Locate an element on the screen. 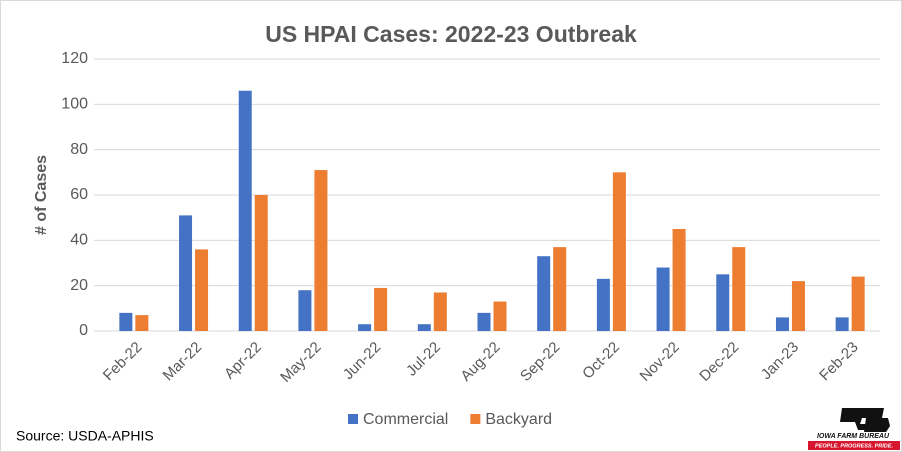 The height and width of the screenshot is (452, 902). y-tick-label: 100 is located at coordinates (74, 104).